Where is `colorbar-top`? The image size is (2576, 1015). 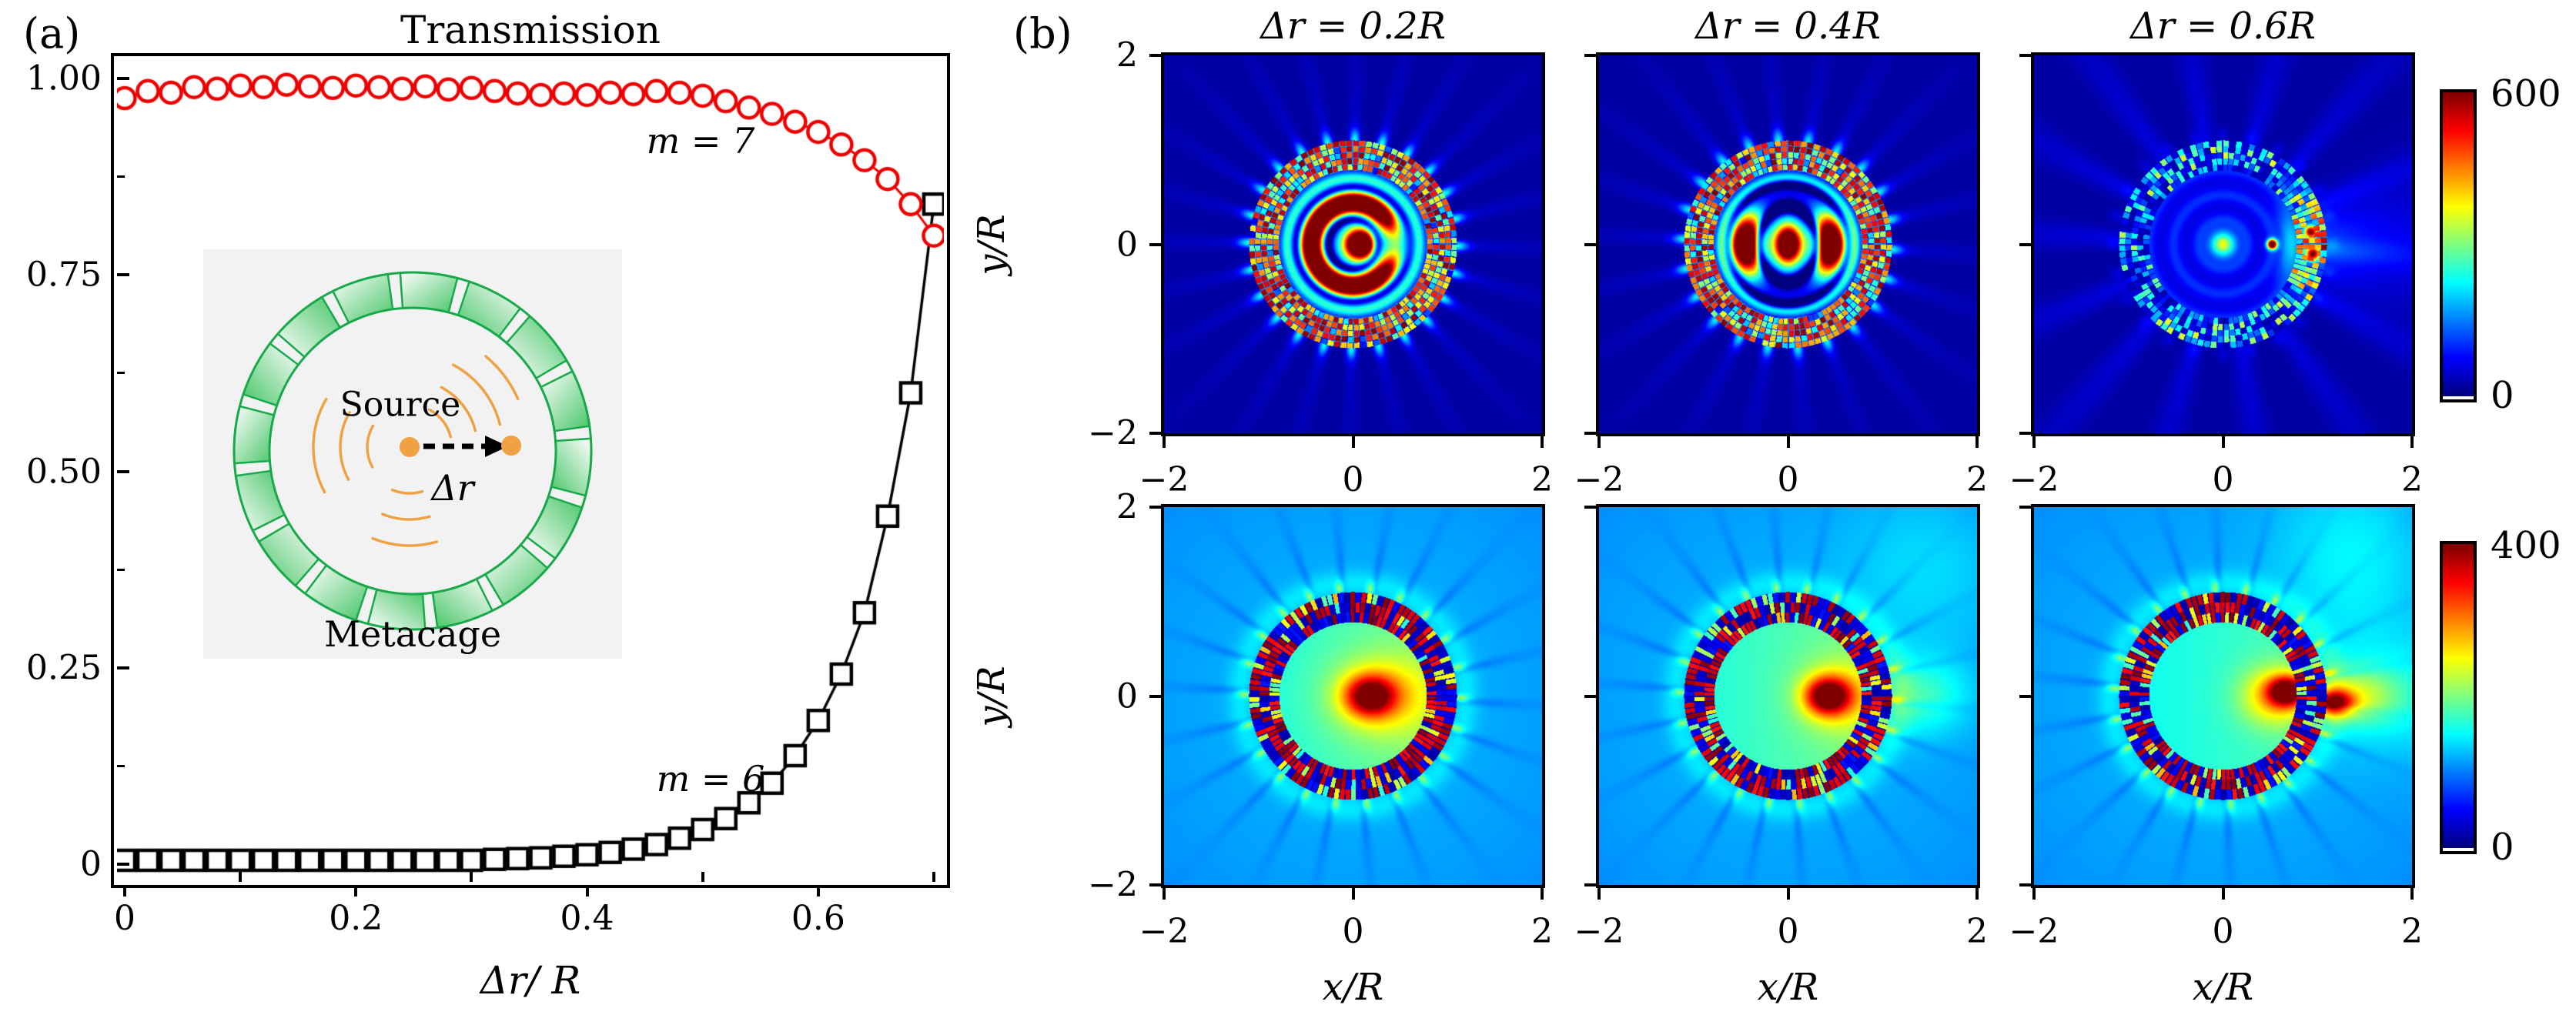 colorbar-top is located at coordinates (2458, 245).